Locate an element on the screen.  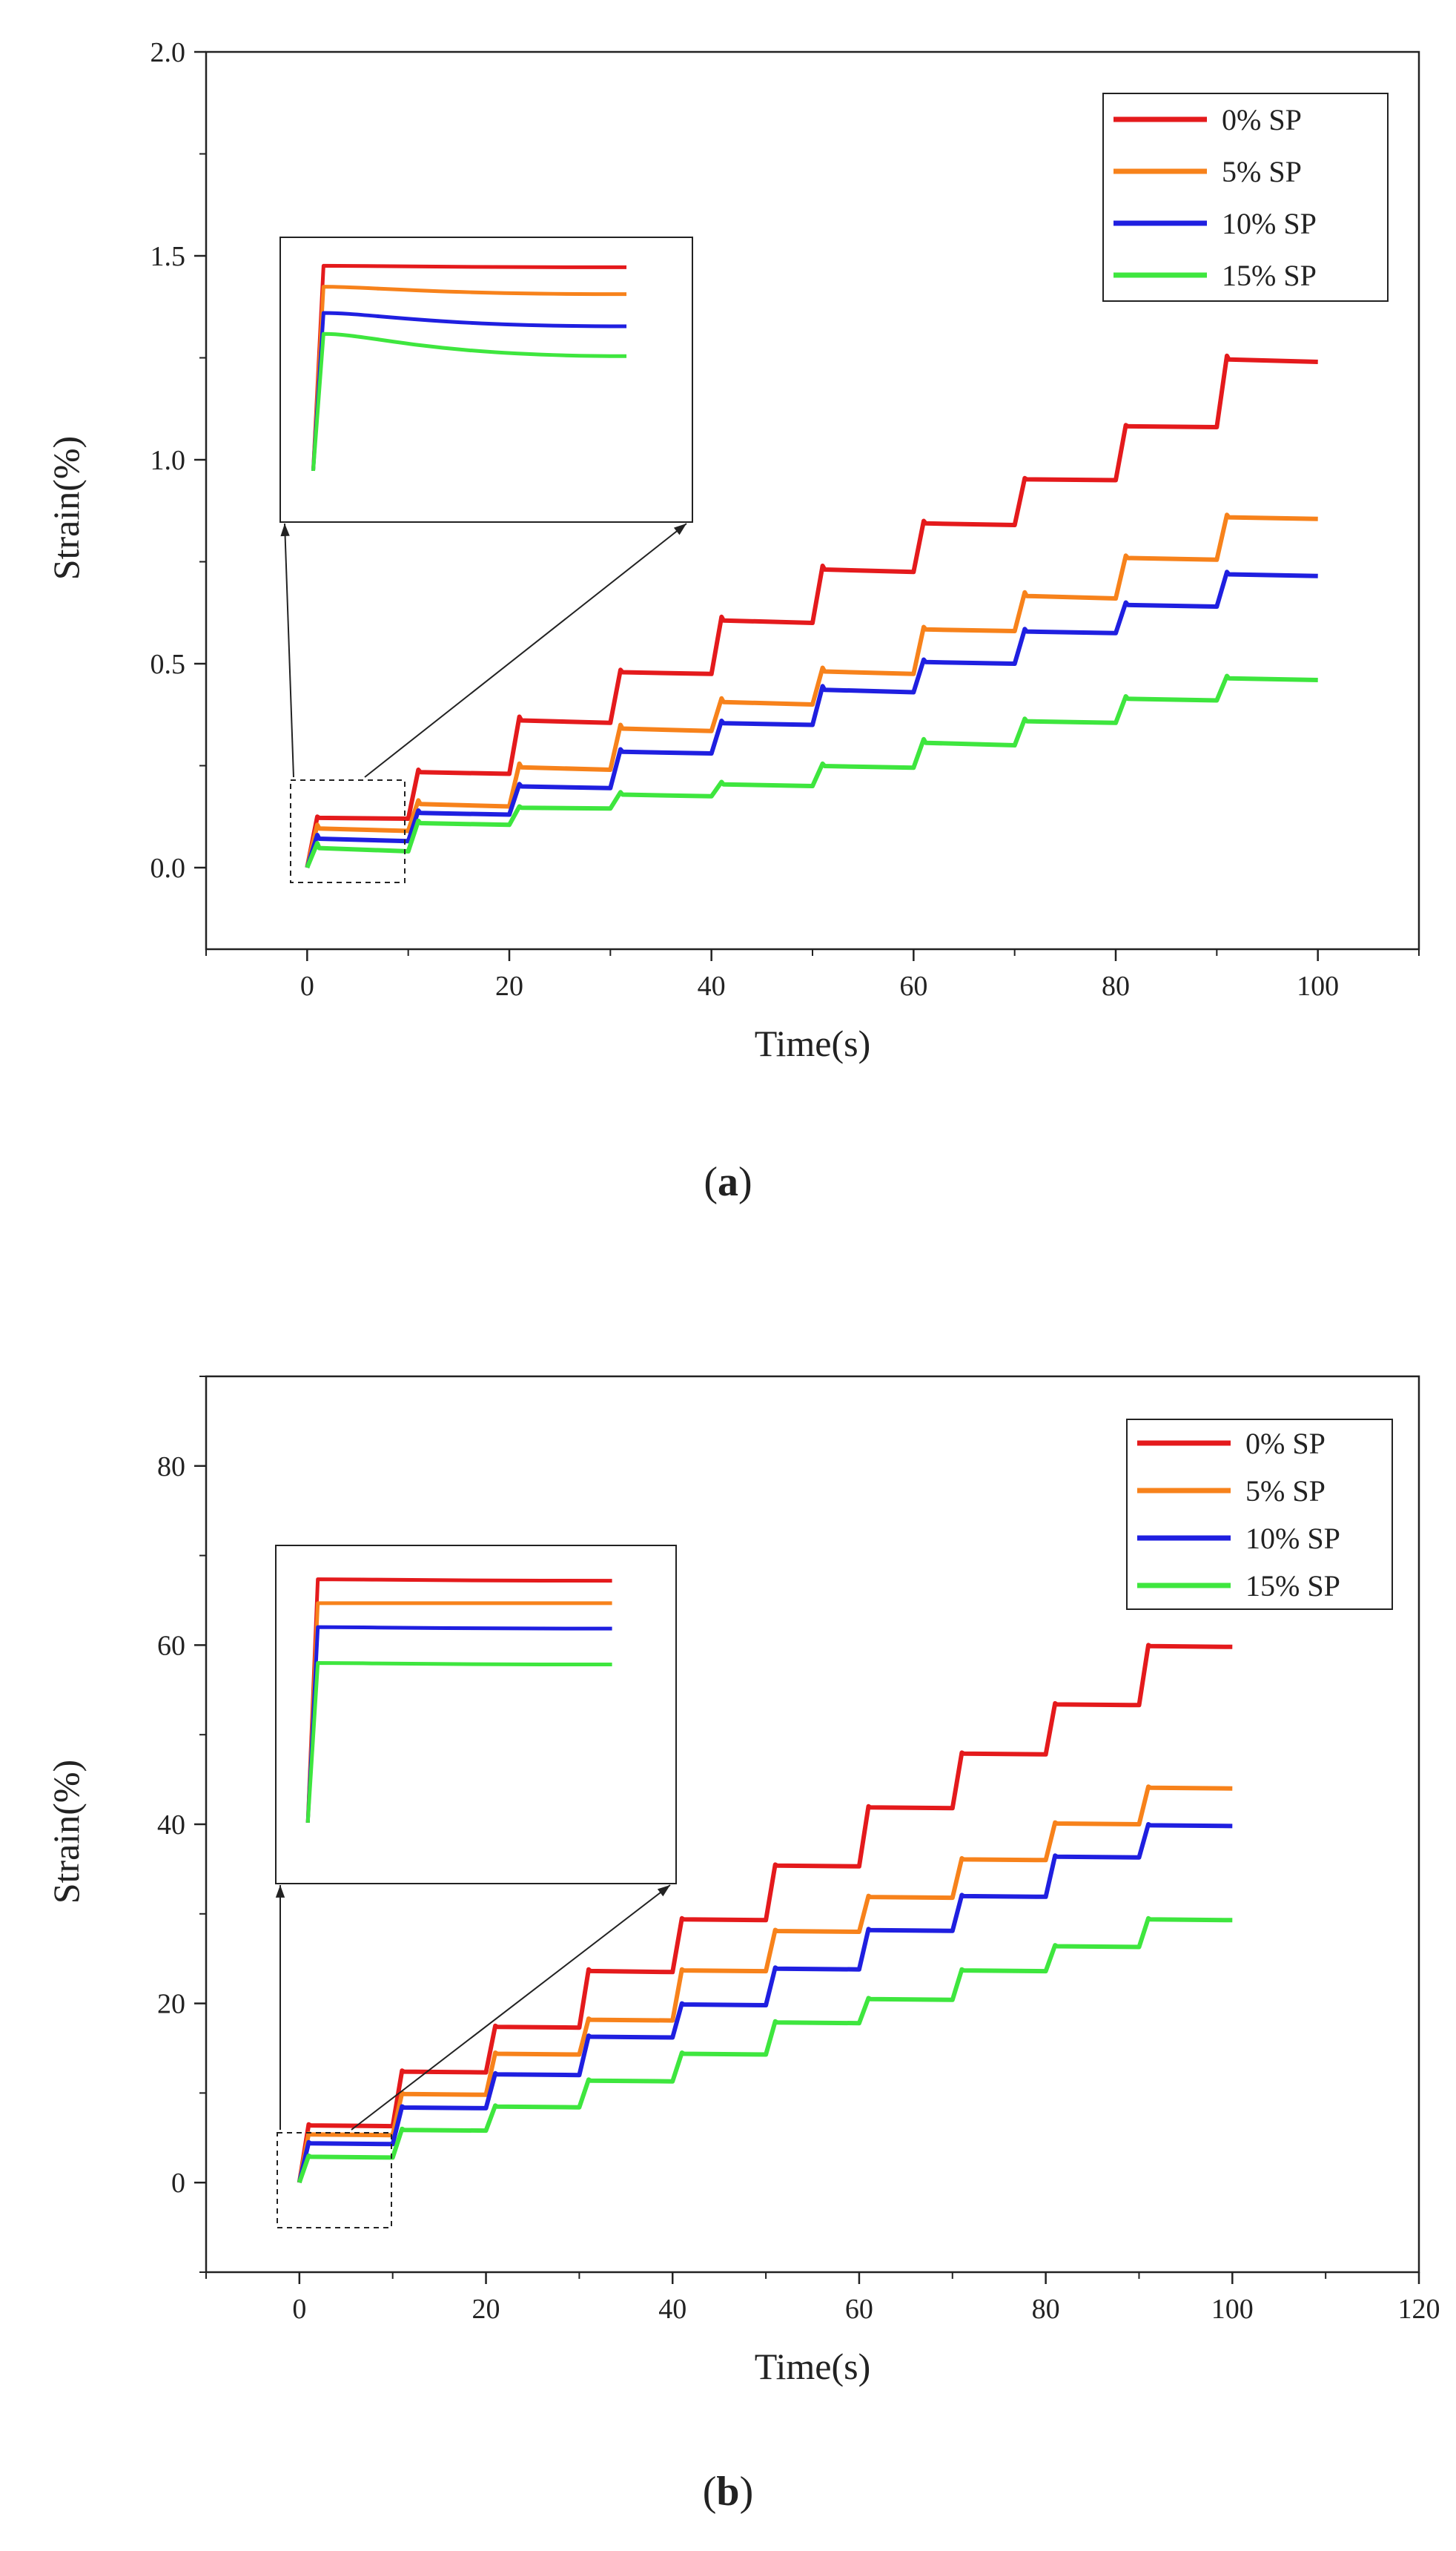
y-tick-label: 40 is located at coordinates (171, 1825).